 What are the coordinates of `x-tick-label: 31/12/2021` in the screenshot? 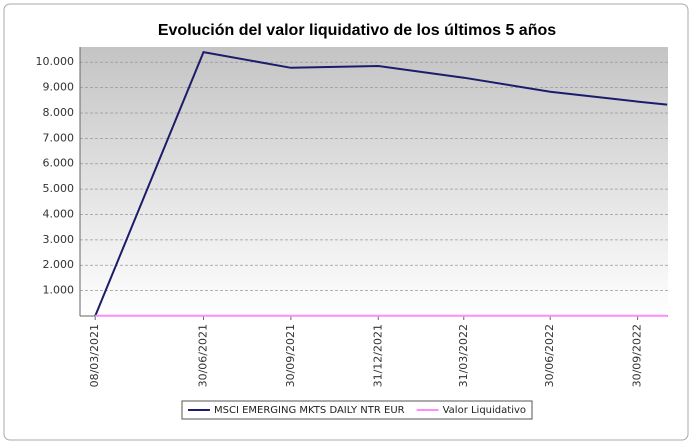 It's located at (377, 355).